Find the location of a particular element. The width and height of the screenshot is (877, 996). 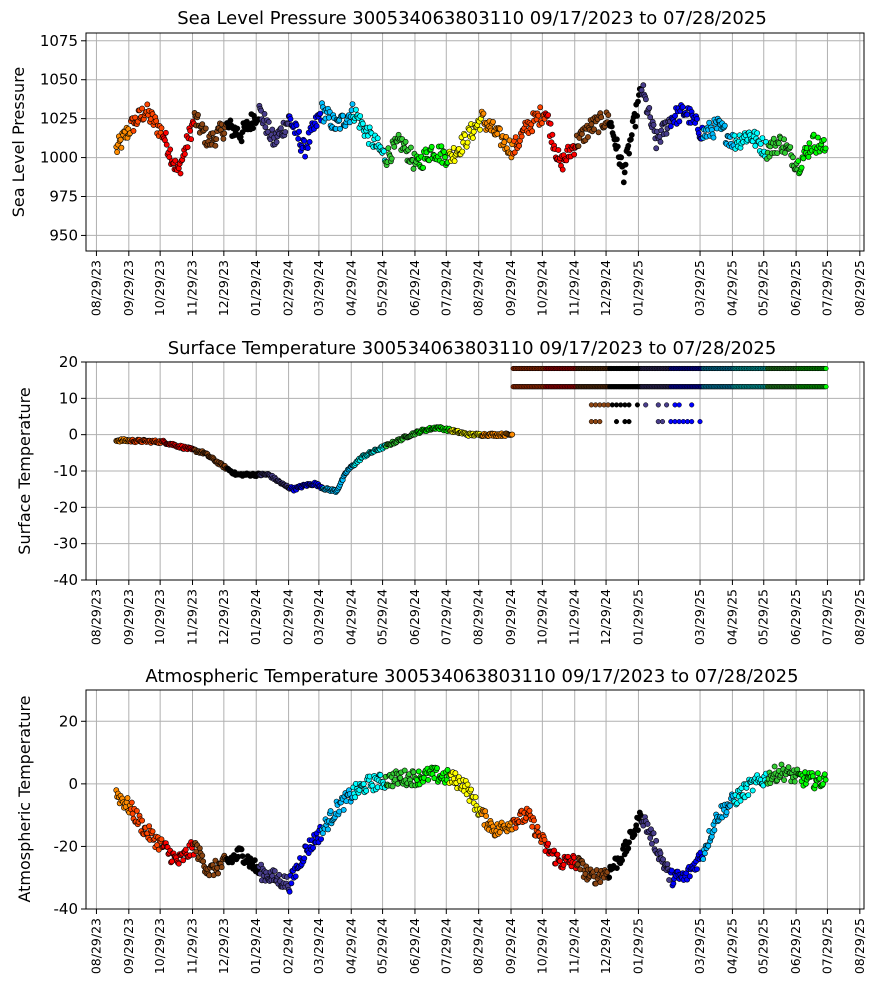

atmospheric-temperature-xtick-label: 03/29/24 is located at coordinates (318, 946).